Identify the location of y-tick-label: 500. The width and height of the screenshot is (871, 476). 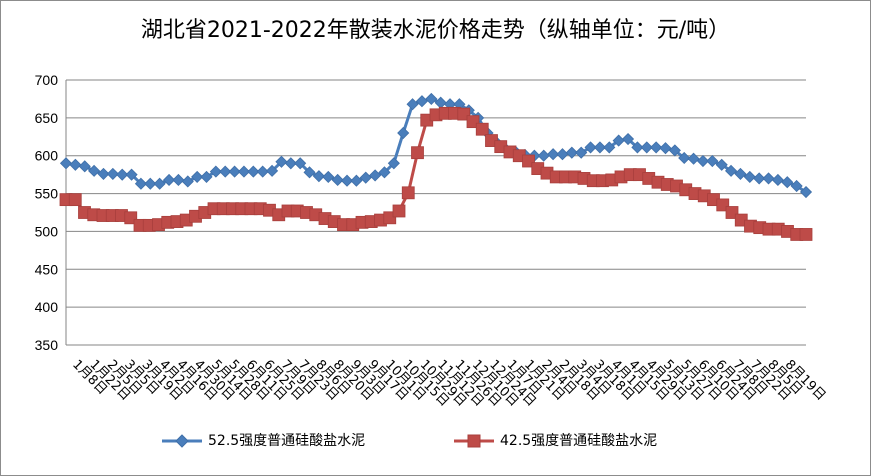
(47, 231).